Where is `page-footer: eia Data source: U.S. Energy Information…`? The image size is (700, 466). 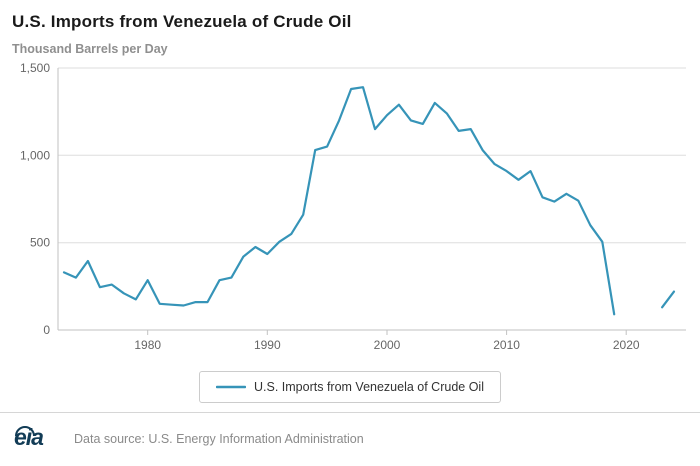
page-footer: eia Data source: U.S. Energy Information… is located at coordinates (350, 439).